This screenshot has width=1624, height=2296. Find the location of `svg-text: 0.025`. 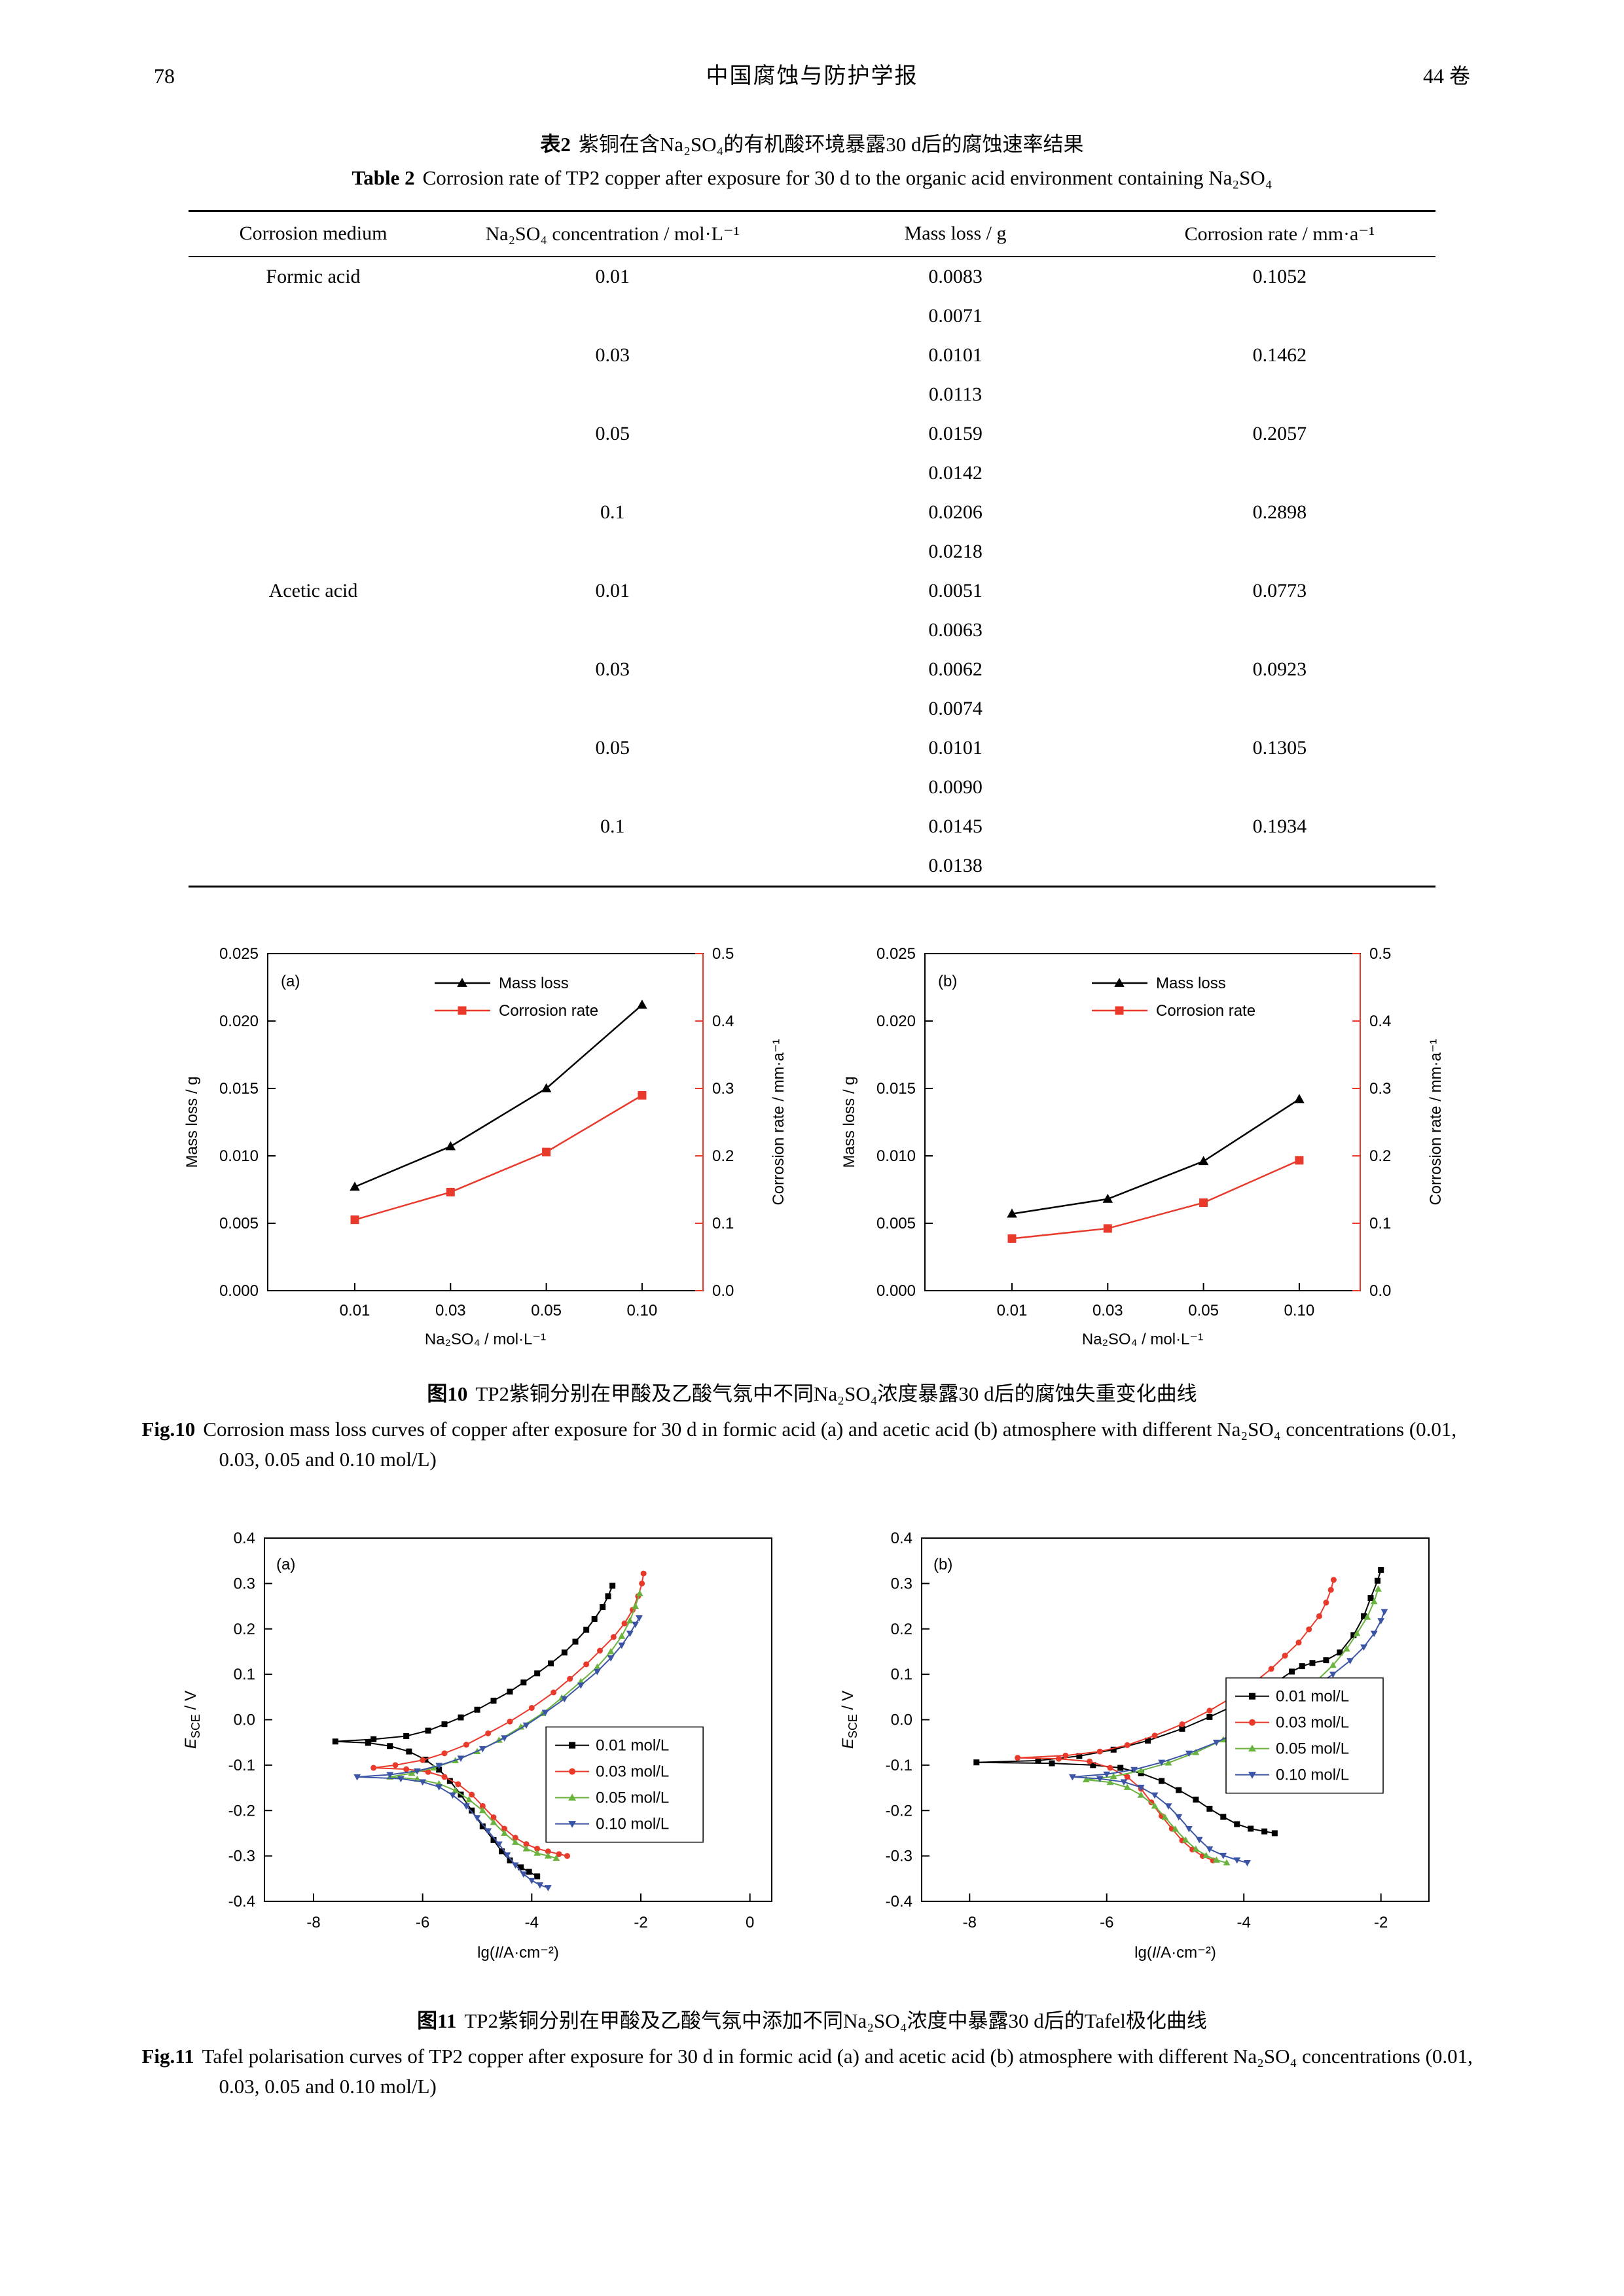

svg-text: 0.025 is located at coordinates (238, 954).